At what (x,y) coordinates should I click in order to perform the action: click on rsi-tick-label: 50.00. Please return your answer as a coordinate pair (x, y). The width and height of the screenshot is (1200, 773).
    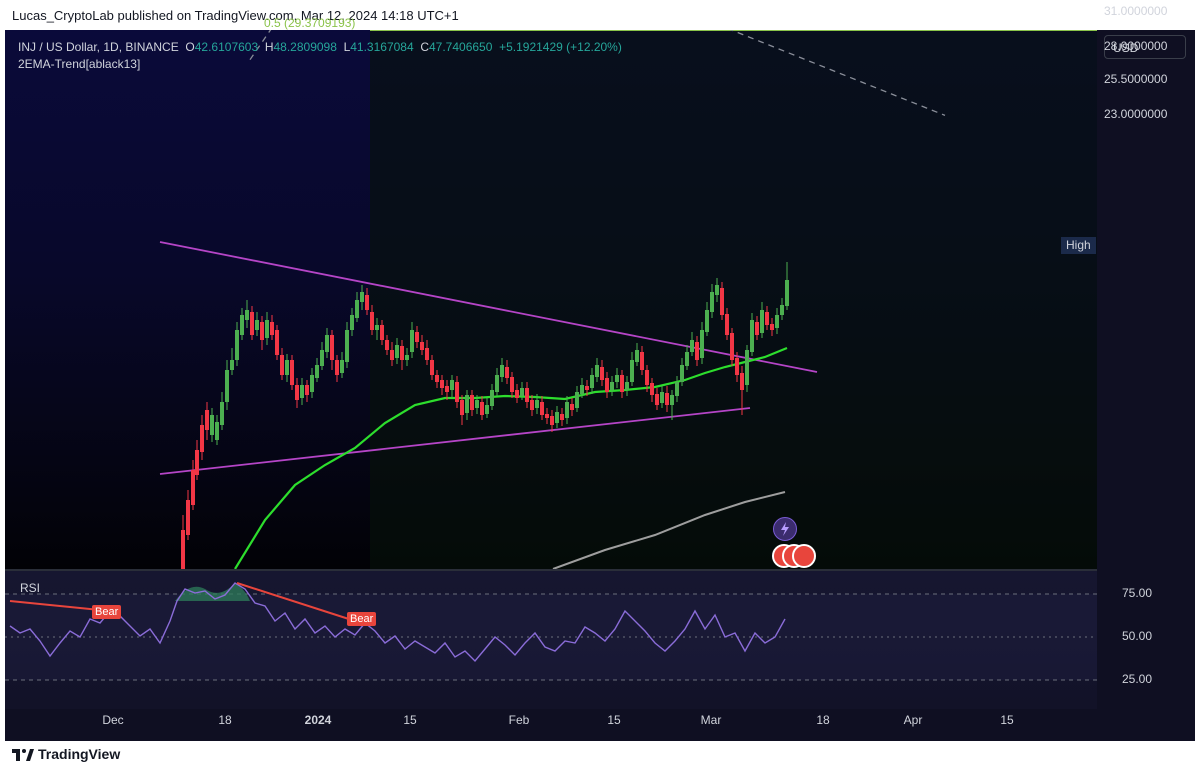
    Looking at the image, I should click on (1137, 636).